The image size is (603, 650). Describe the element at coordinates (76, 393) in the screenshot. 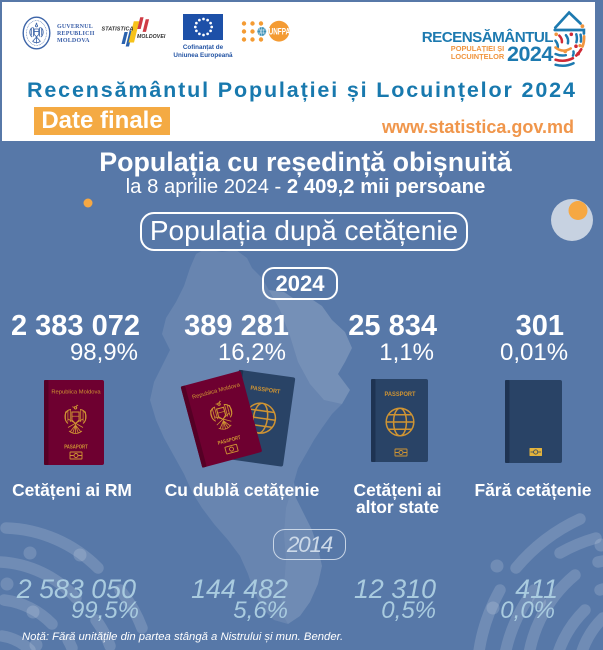

I see `svg-text: Republica Moldova` at that location.